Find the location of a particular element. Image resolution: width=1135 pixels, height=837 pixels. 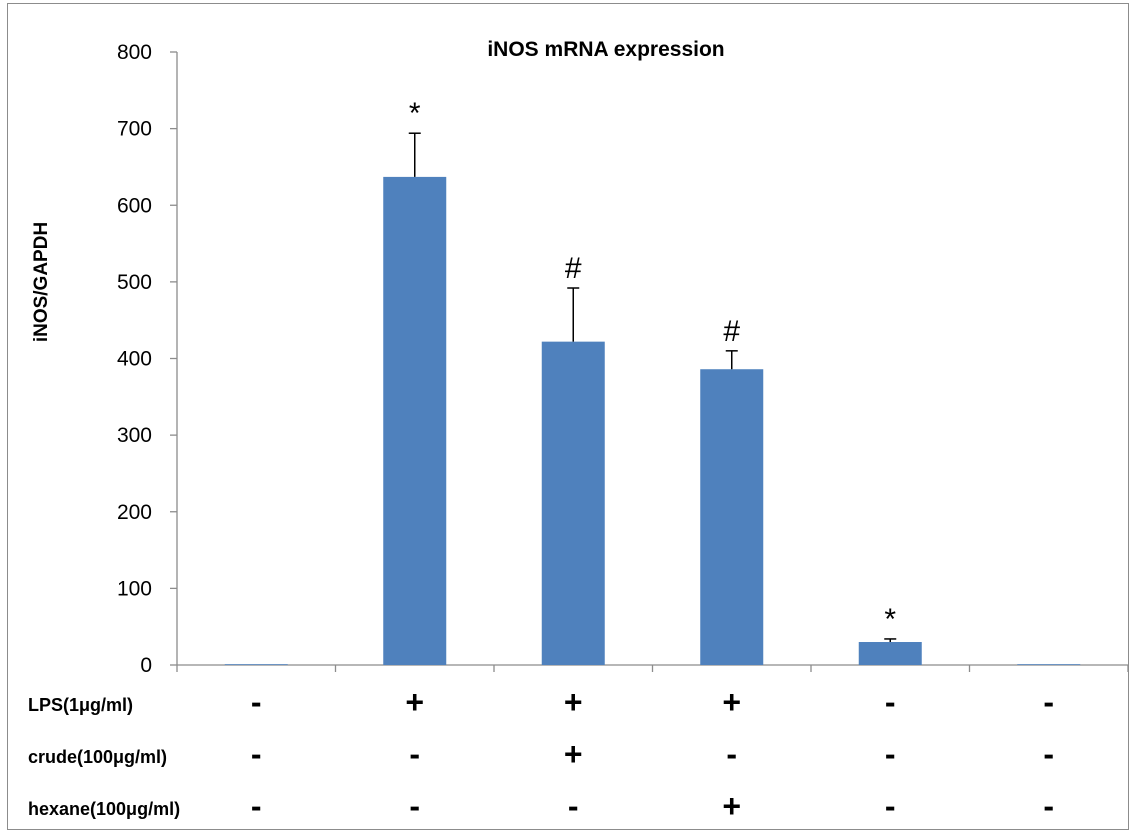

y-tick-label: 700 is located at coordinates (134, 129).